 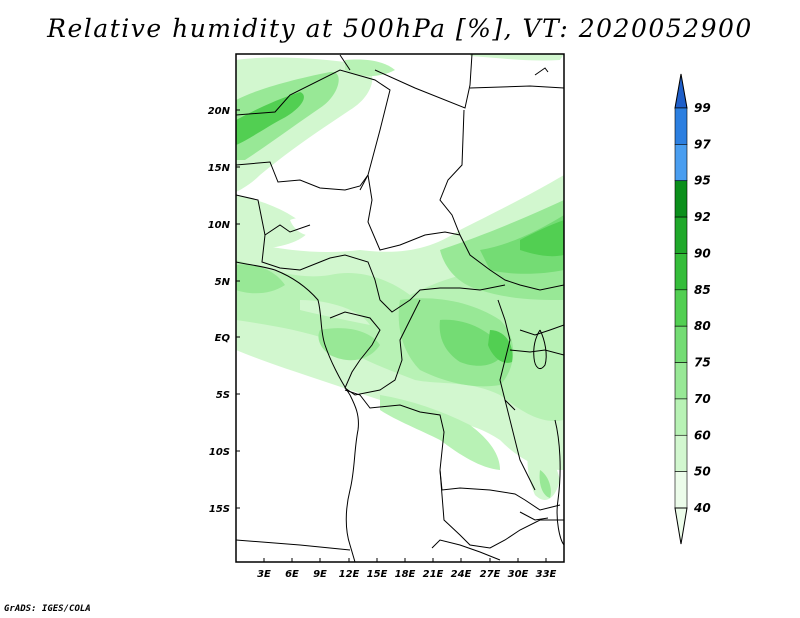 I want to click on colorbar-label: 80, so click(x=702, y=326).